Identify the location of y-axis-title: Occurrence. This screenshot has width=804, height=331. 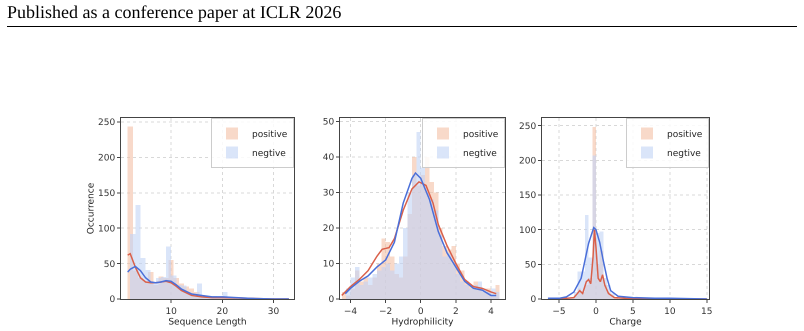
(91, 208).